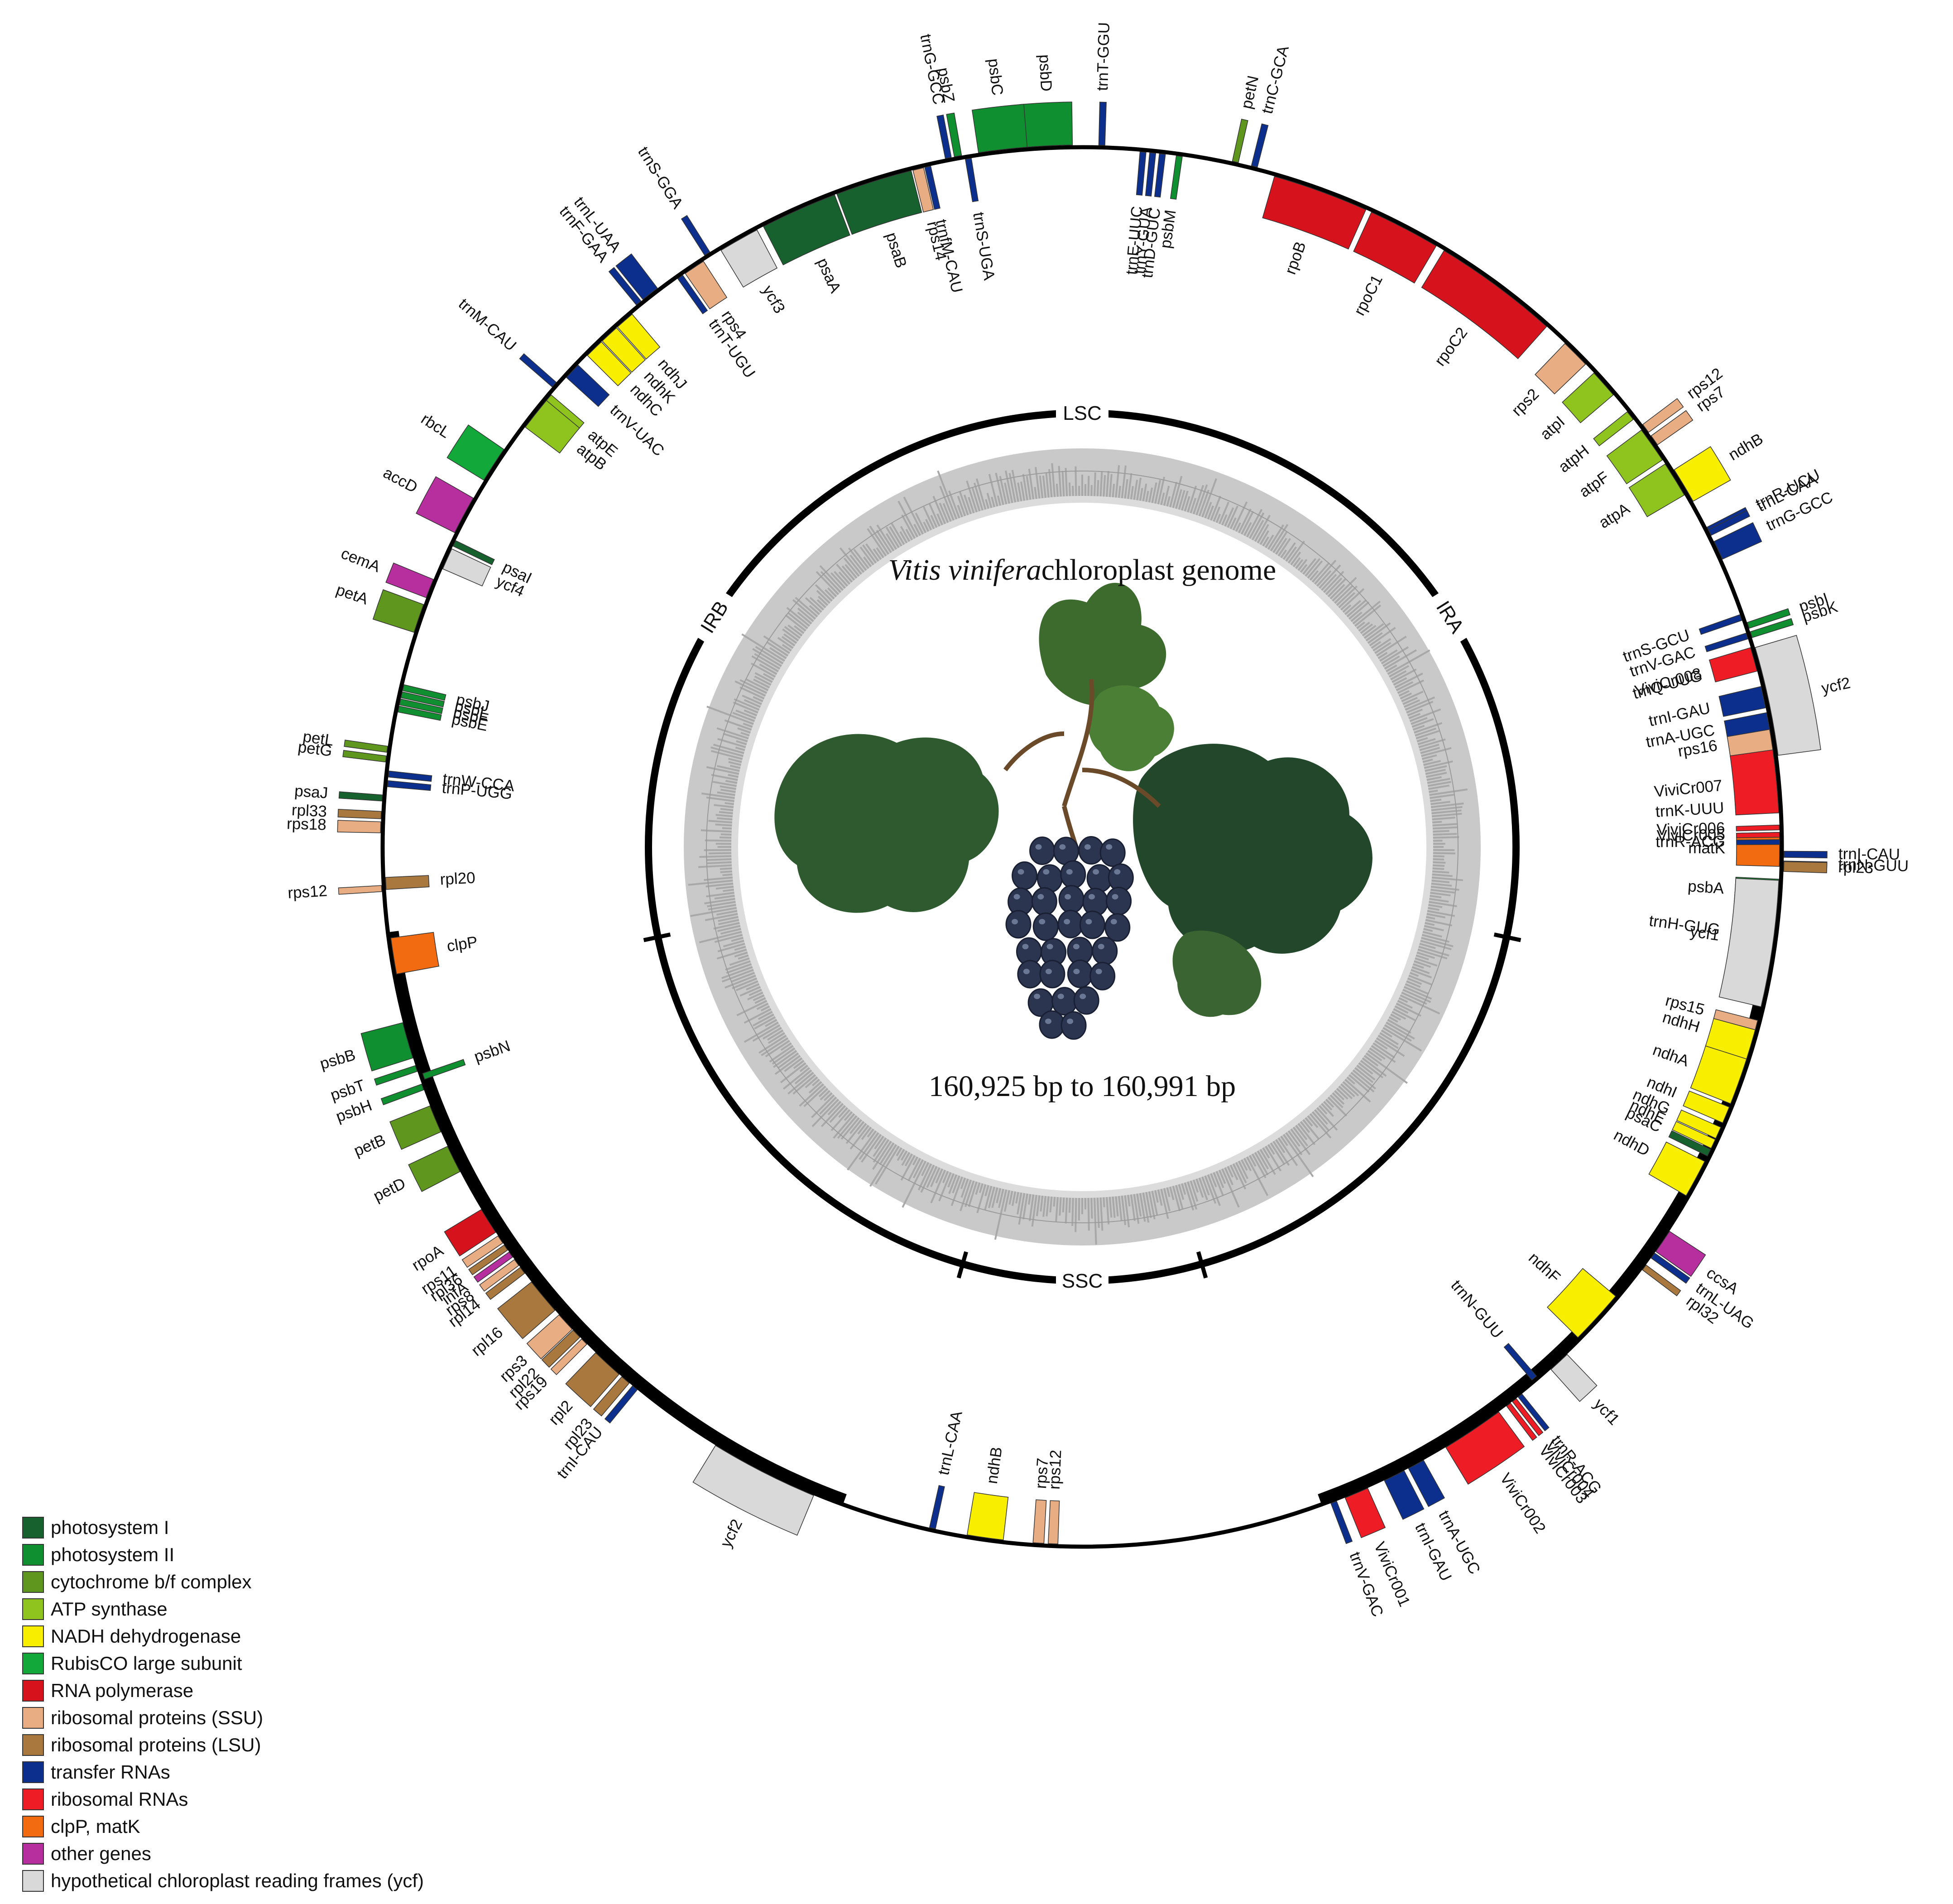 Image resolution: width=1953 pixels, height=1904 pixels. What do you see at coordinates (307, 824) in the screenshot?
I see `gene-label: rps18` at bounding box center [307, 824].